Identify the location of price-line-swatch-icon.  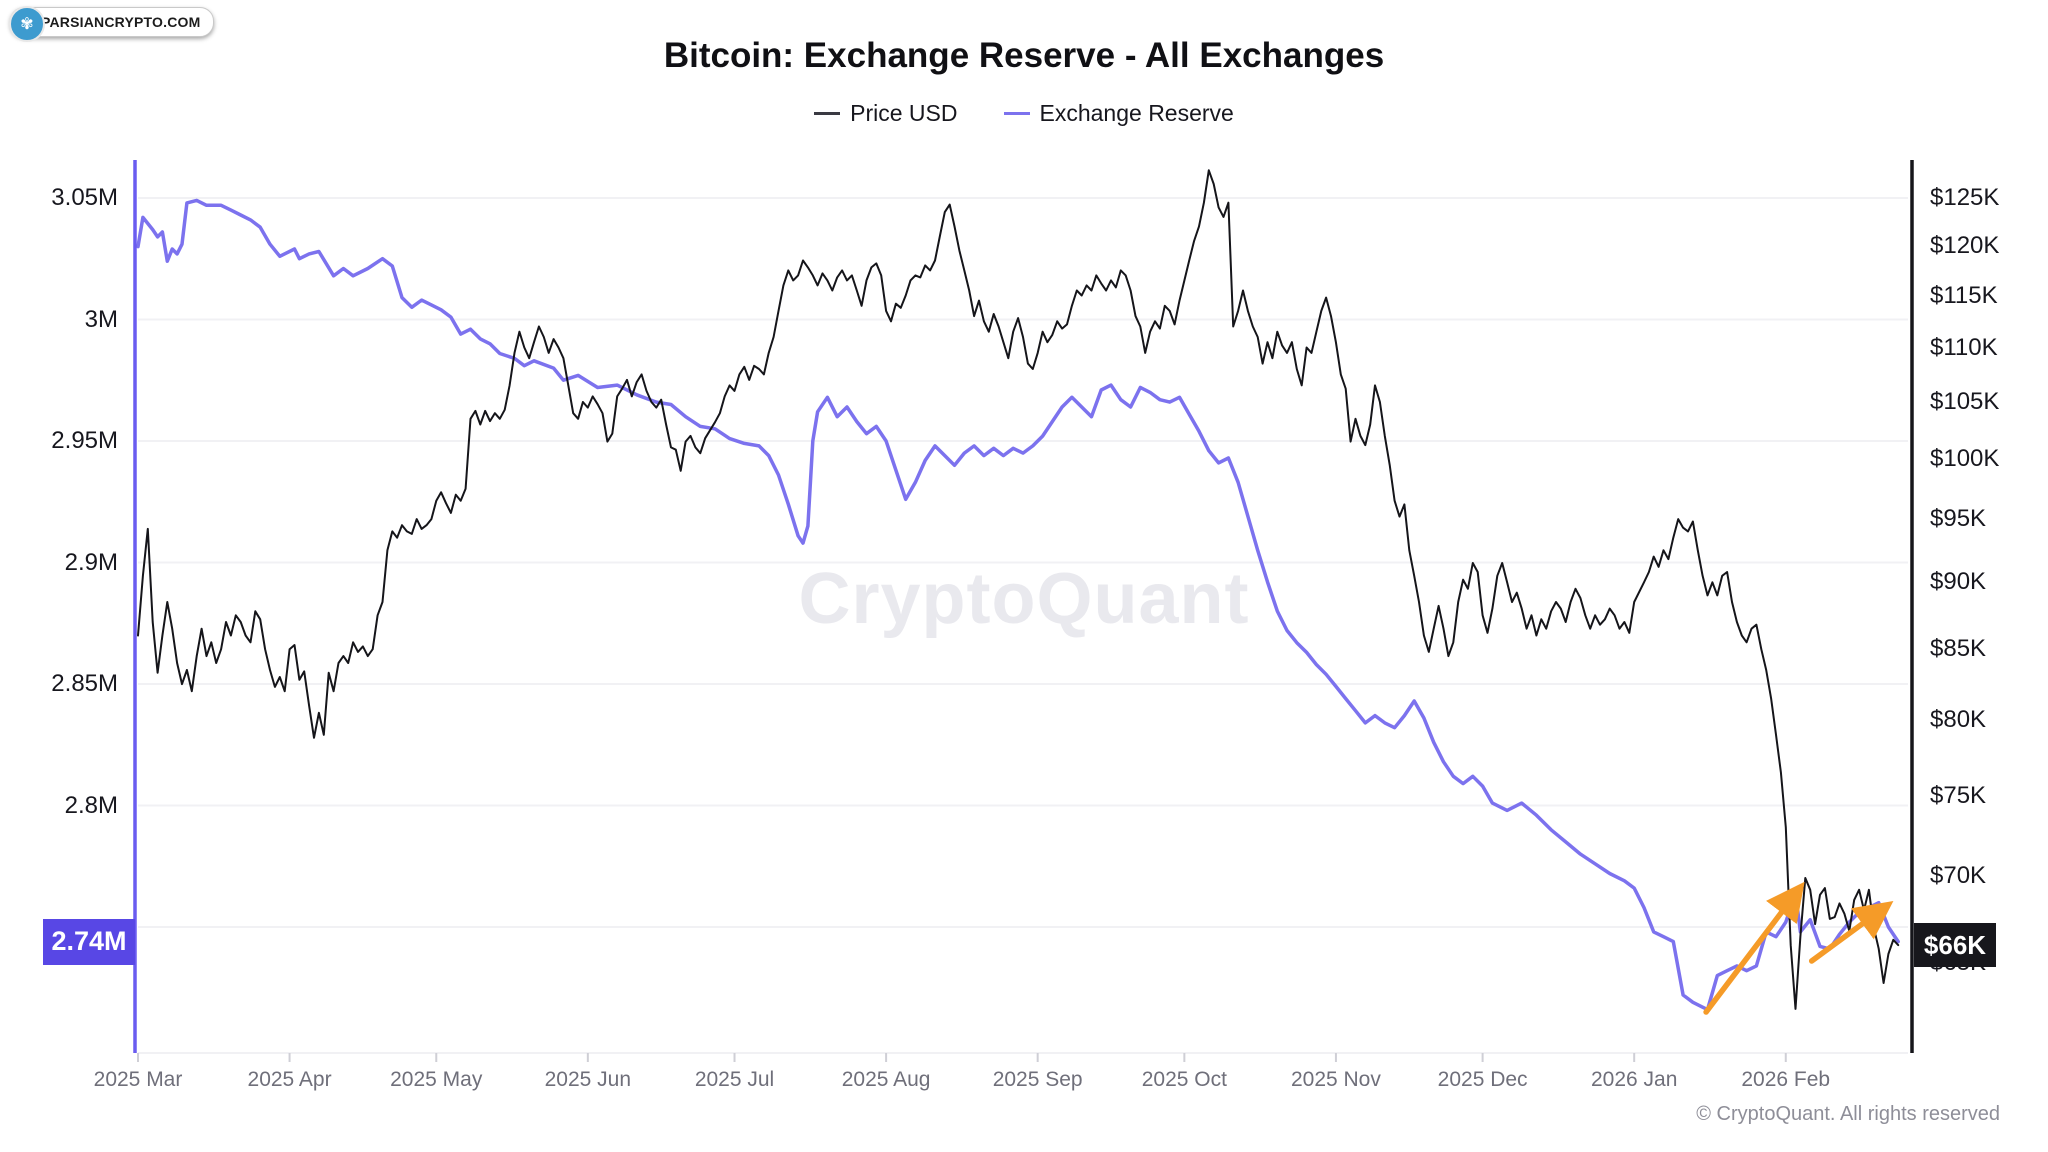
(827, 113).